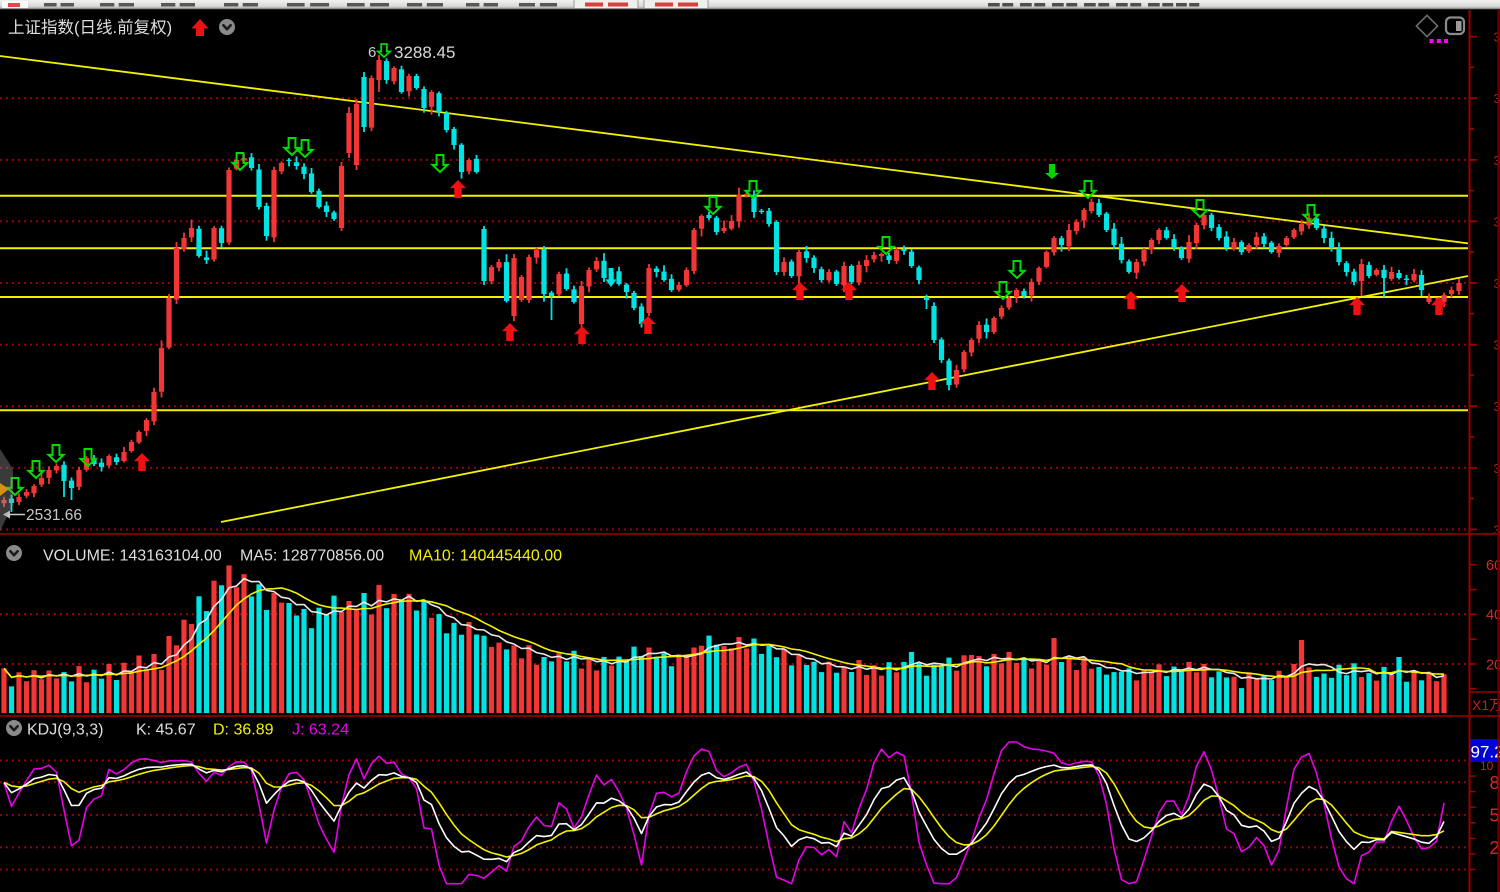 This screenshot has height=892, width=1500. What do you see at coordinates (485, 556) in the screenshot?
I see `svg-text: MA10: 140445440.00` at bounding box center [485, 556].